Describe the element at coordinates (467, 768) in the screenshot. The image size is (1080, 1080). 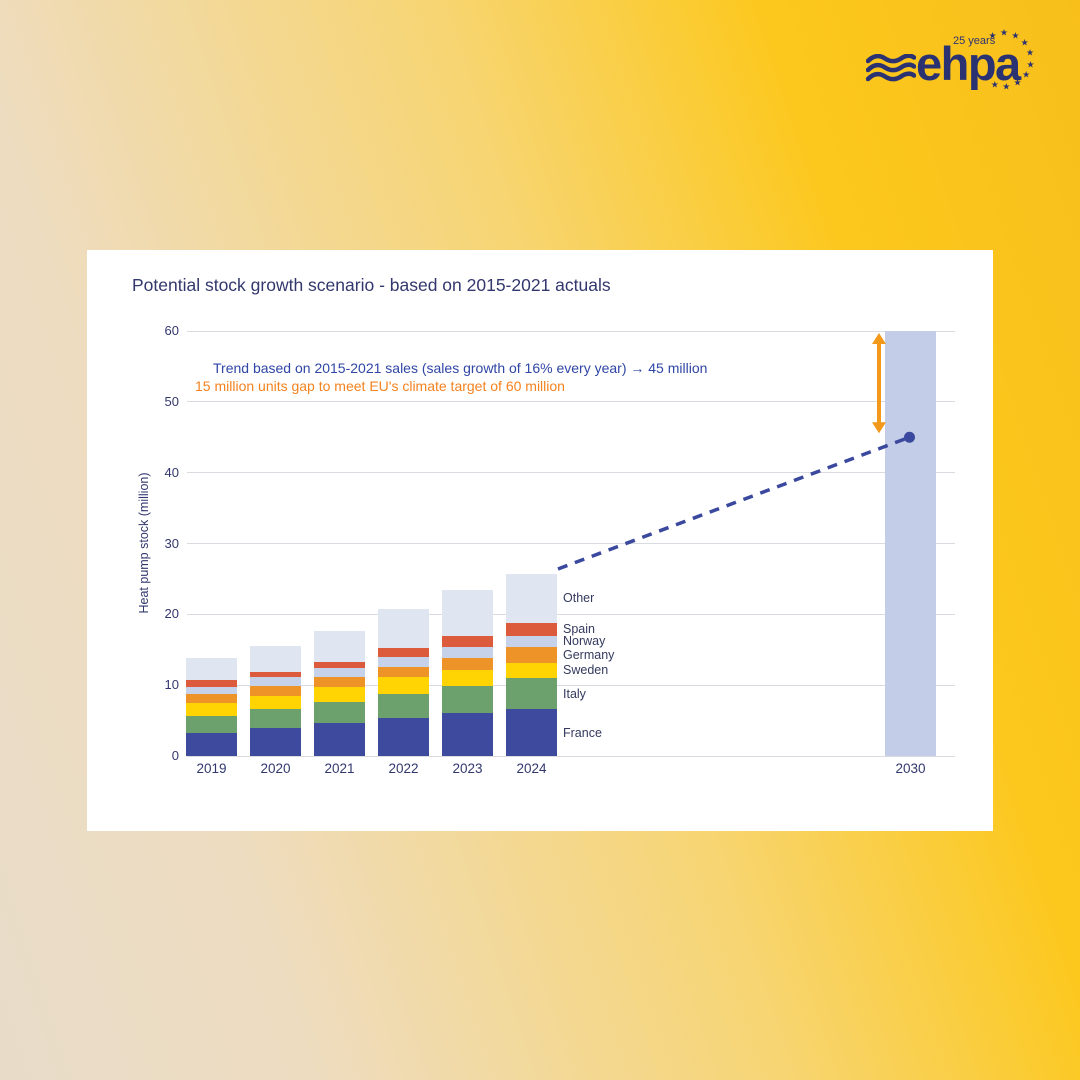
I see `x-axis-label-2023: 2023` at that location.